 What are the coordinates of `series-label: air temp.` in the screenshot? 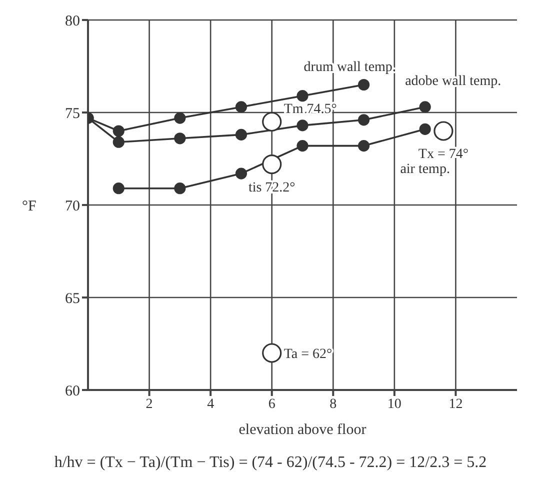 It's located at (425, 170).